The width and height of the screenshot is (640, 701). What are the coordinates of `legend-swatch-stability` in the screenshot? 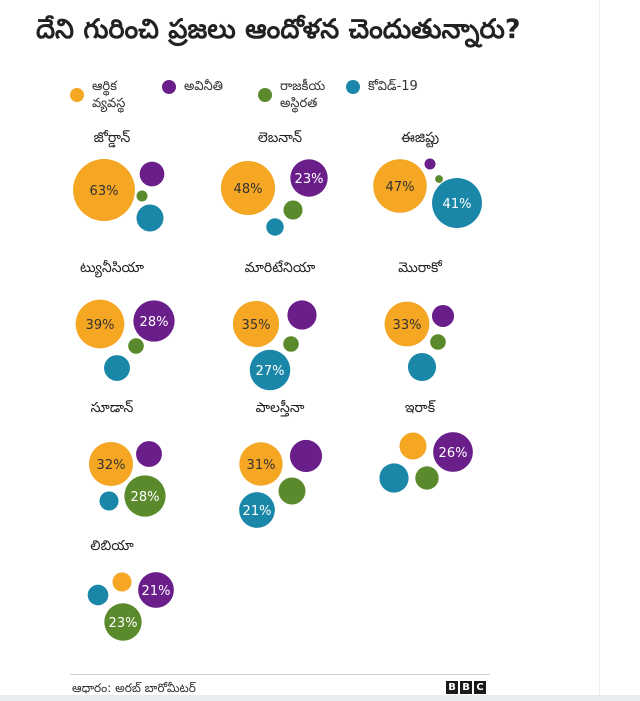 It's located at (265, 95).